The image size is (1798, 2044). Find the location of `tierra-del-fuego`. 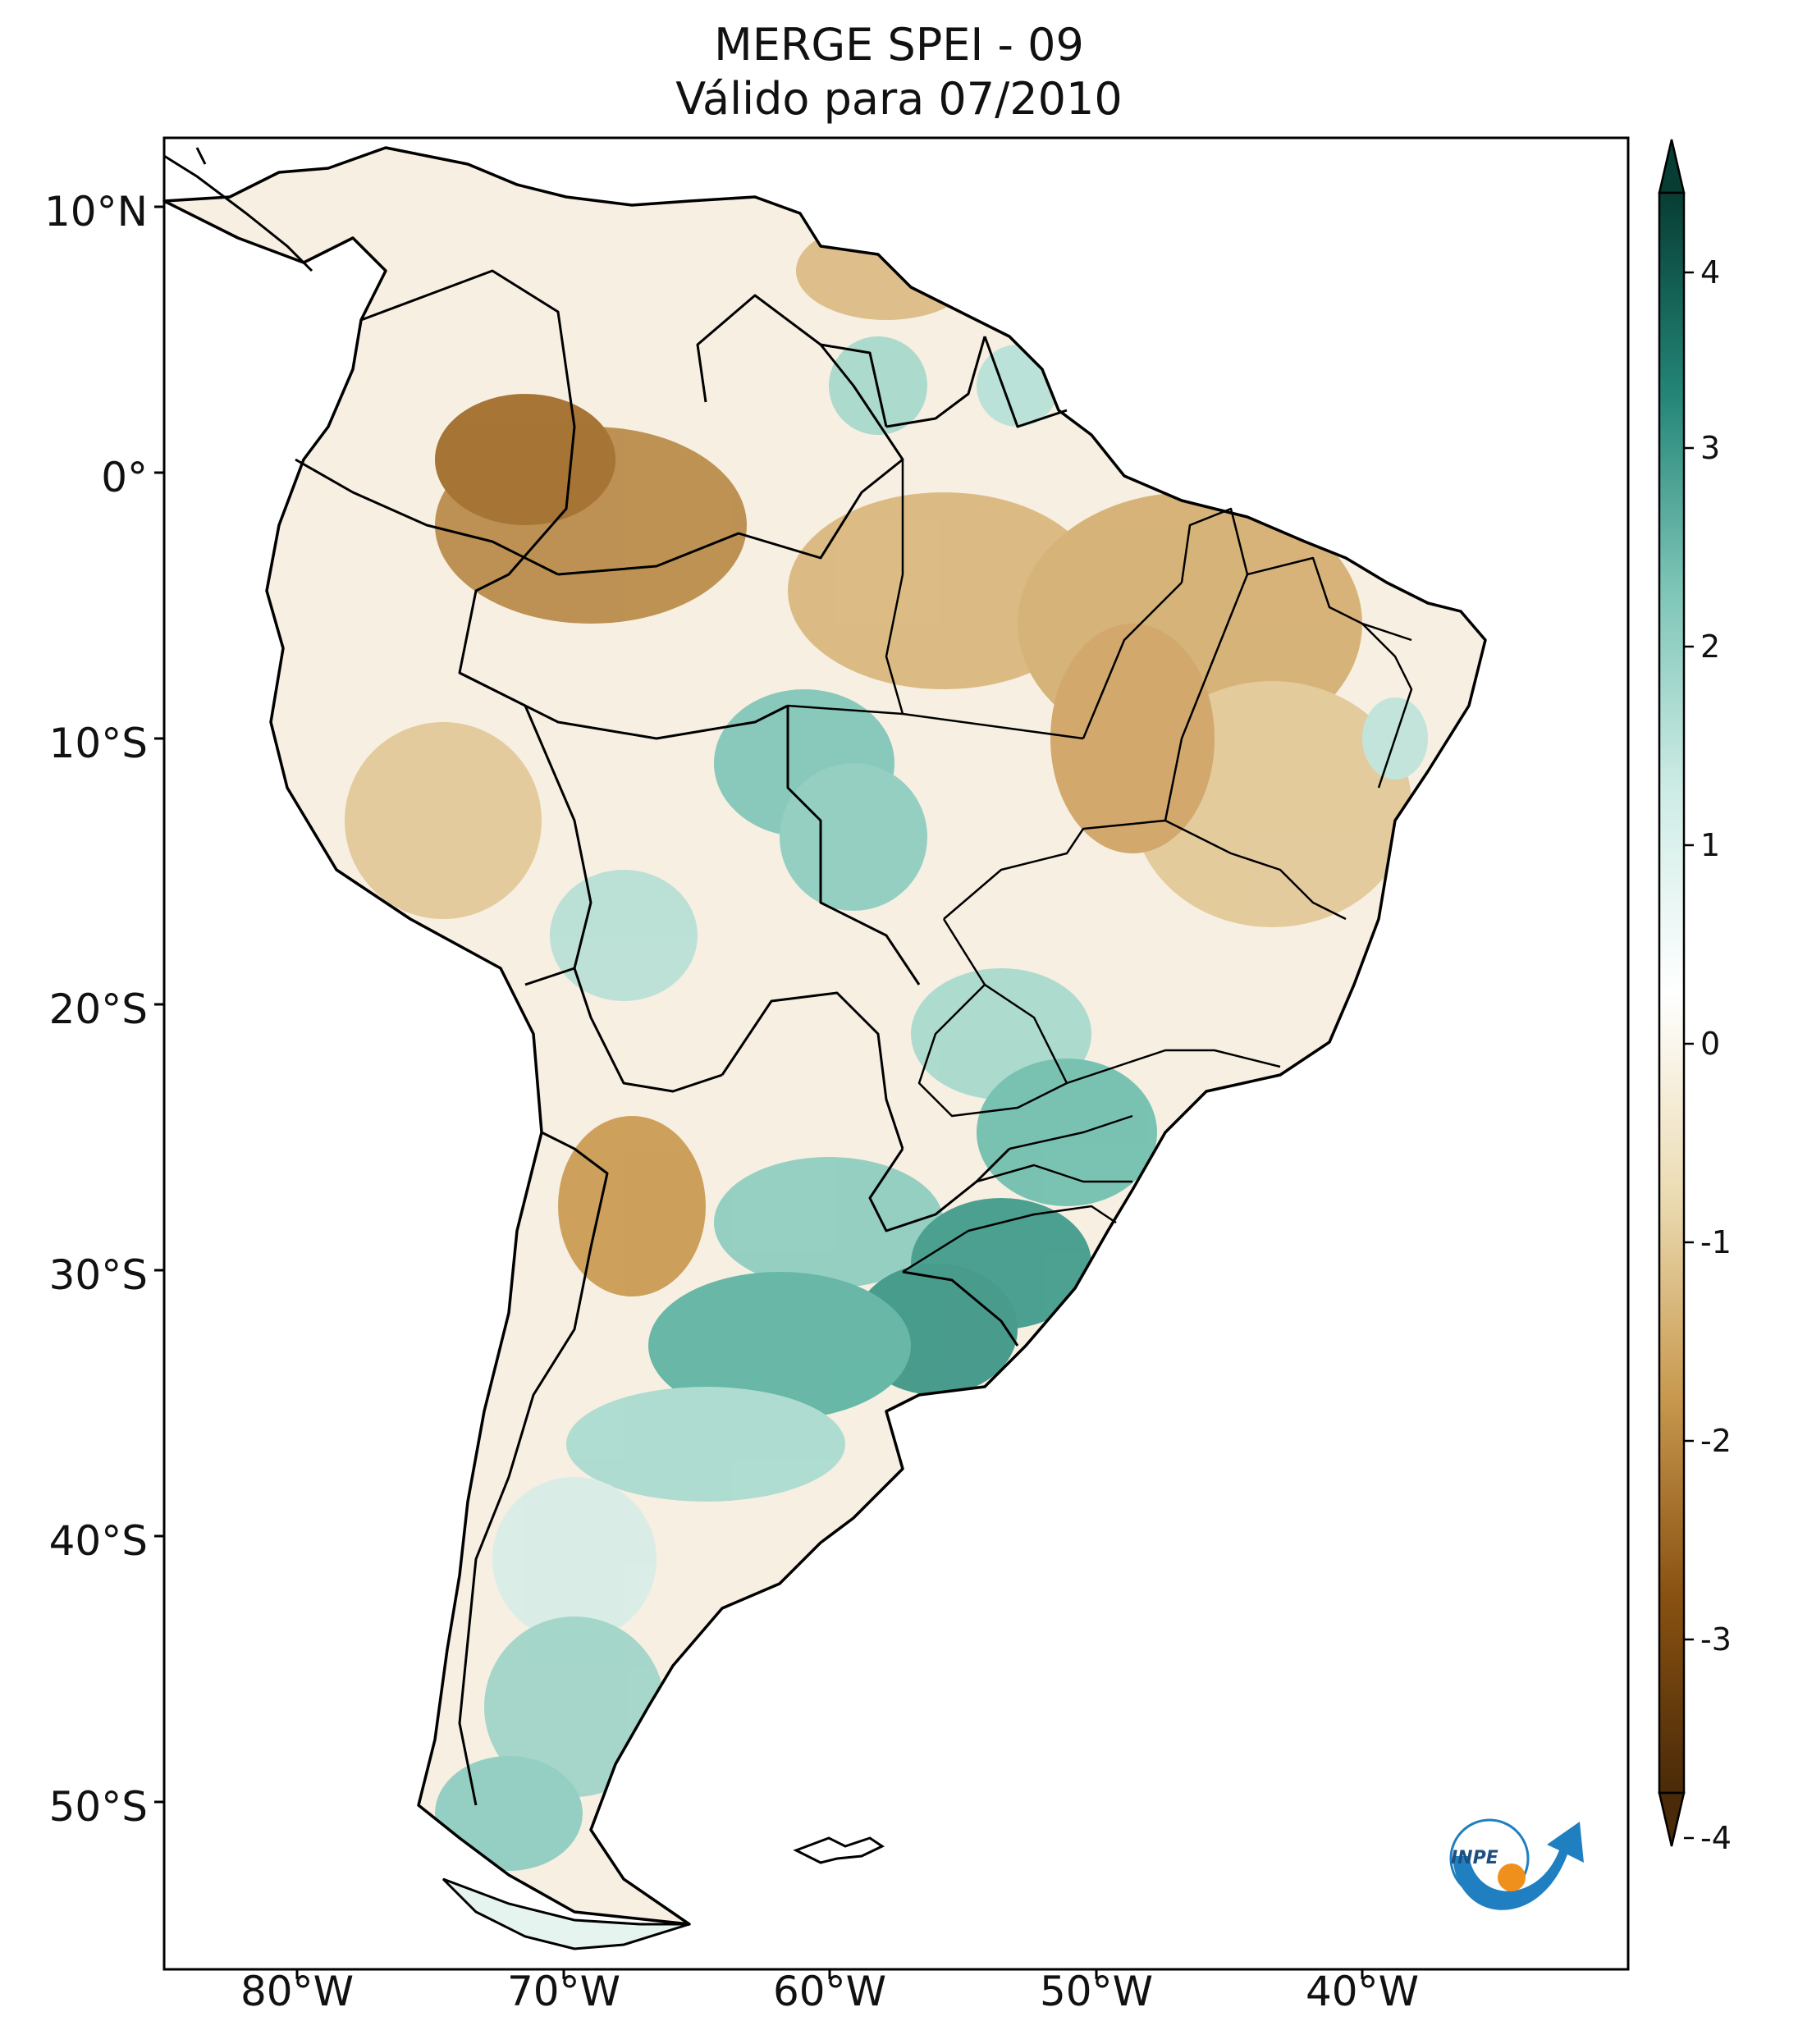

tierra-del-fuego is located at coordinates (565, 1913).